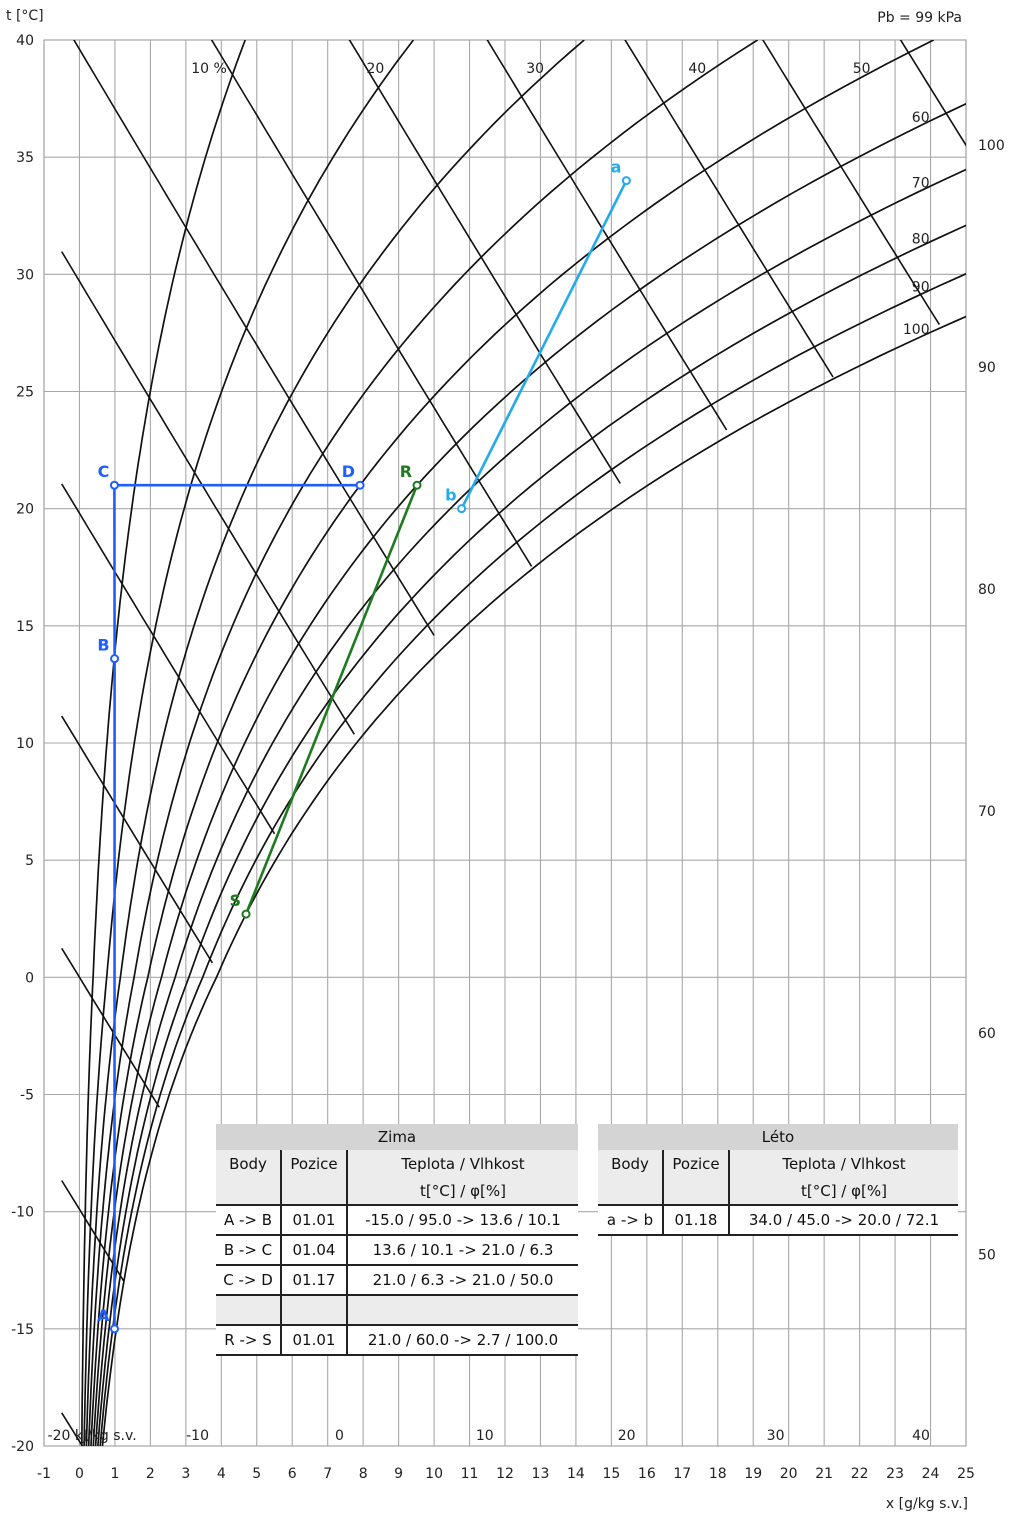 The height and width of the screenshot is (1514, 1011). I want to click on enthalpy-right-label: 80, so click(987, 590).